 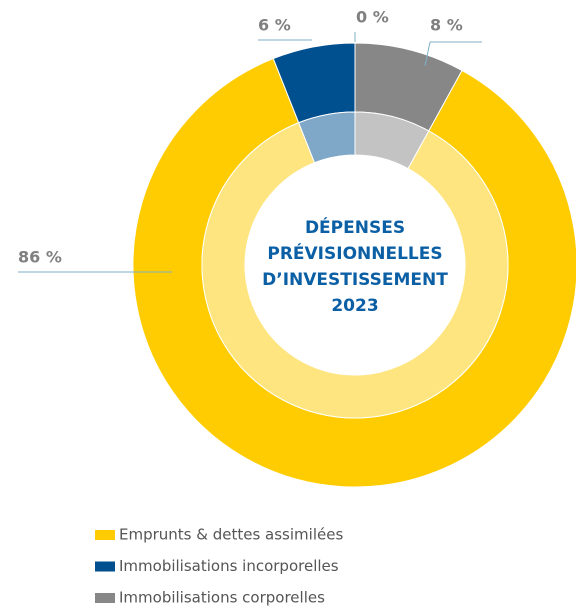 What do you see at coordinates (372, 17) in the screenshot?
I see `value-label: 0 %` at bounding box center [372, 17].